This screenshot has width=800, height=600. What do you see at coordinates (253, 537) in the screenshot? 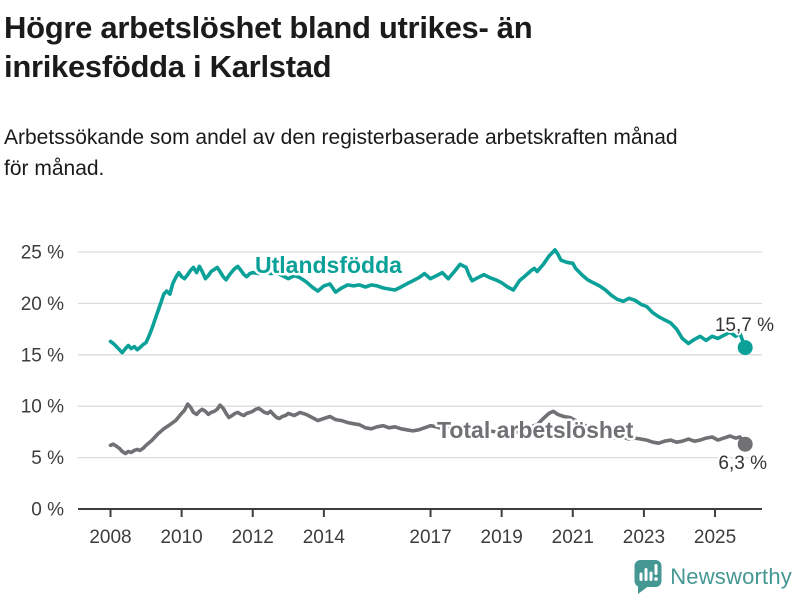
I see `x-axis-label: 2012` at bounding box center [253, 537].